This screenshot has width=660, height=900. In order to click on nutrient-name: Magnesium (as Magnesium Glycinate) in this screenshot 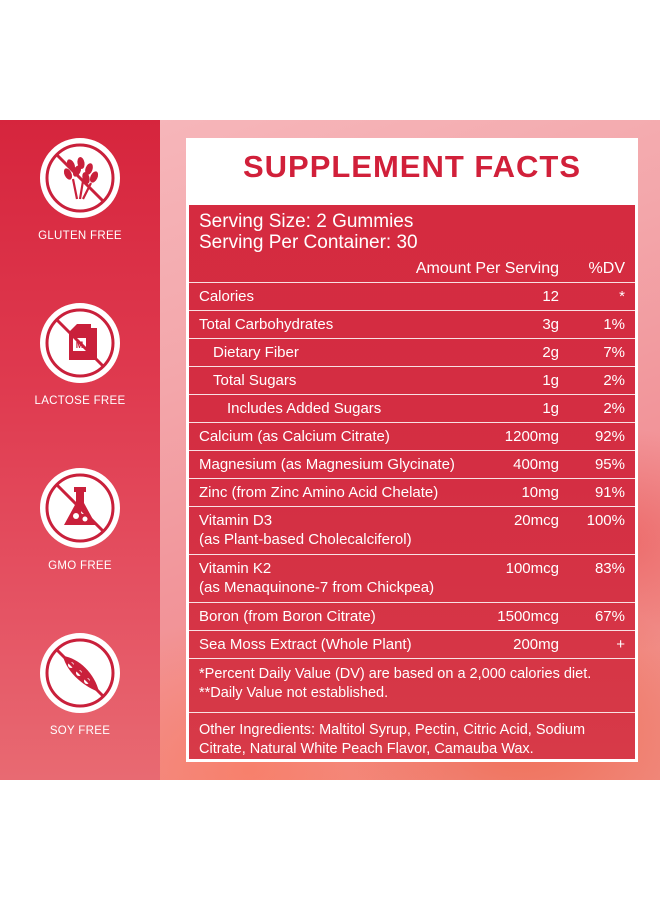, I will do `click(327, 464)`.